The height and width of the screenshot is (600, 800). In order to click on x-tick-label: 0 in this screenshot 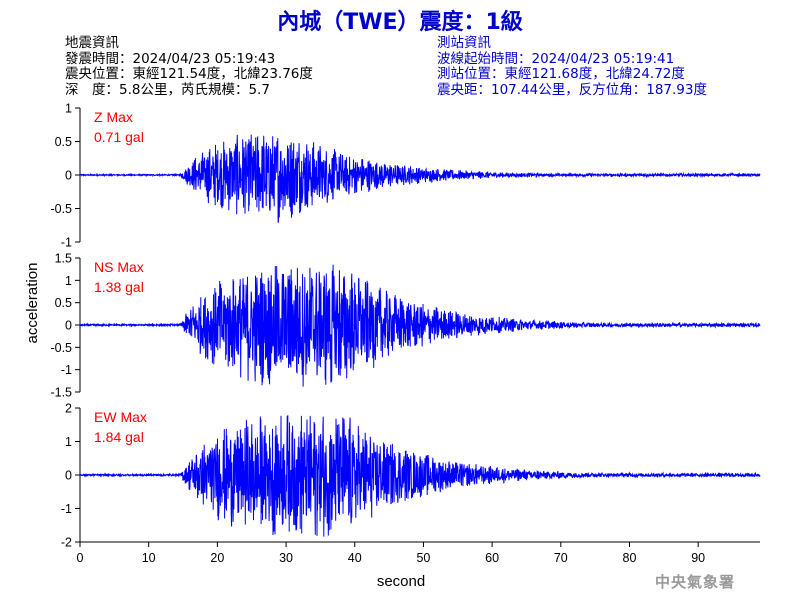, I will do `click(80, 558)`.